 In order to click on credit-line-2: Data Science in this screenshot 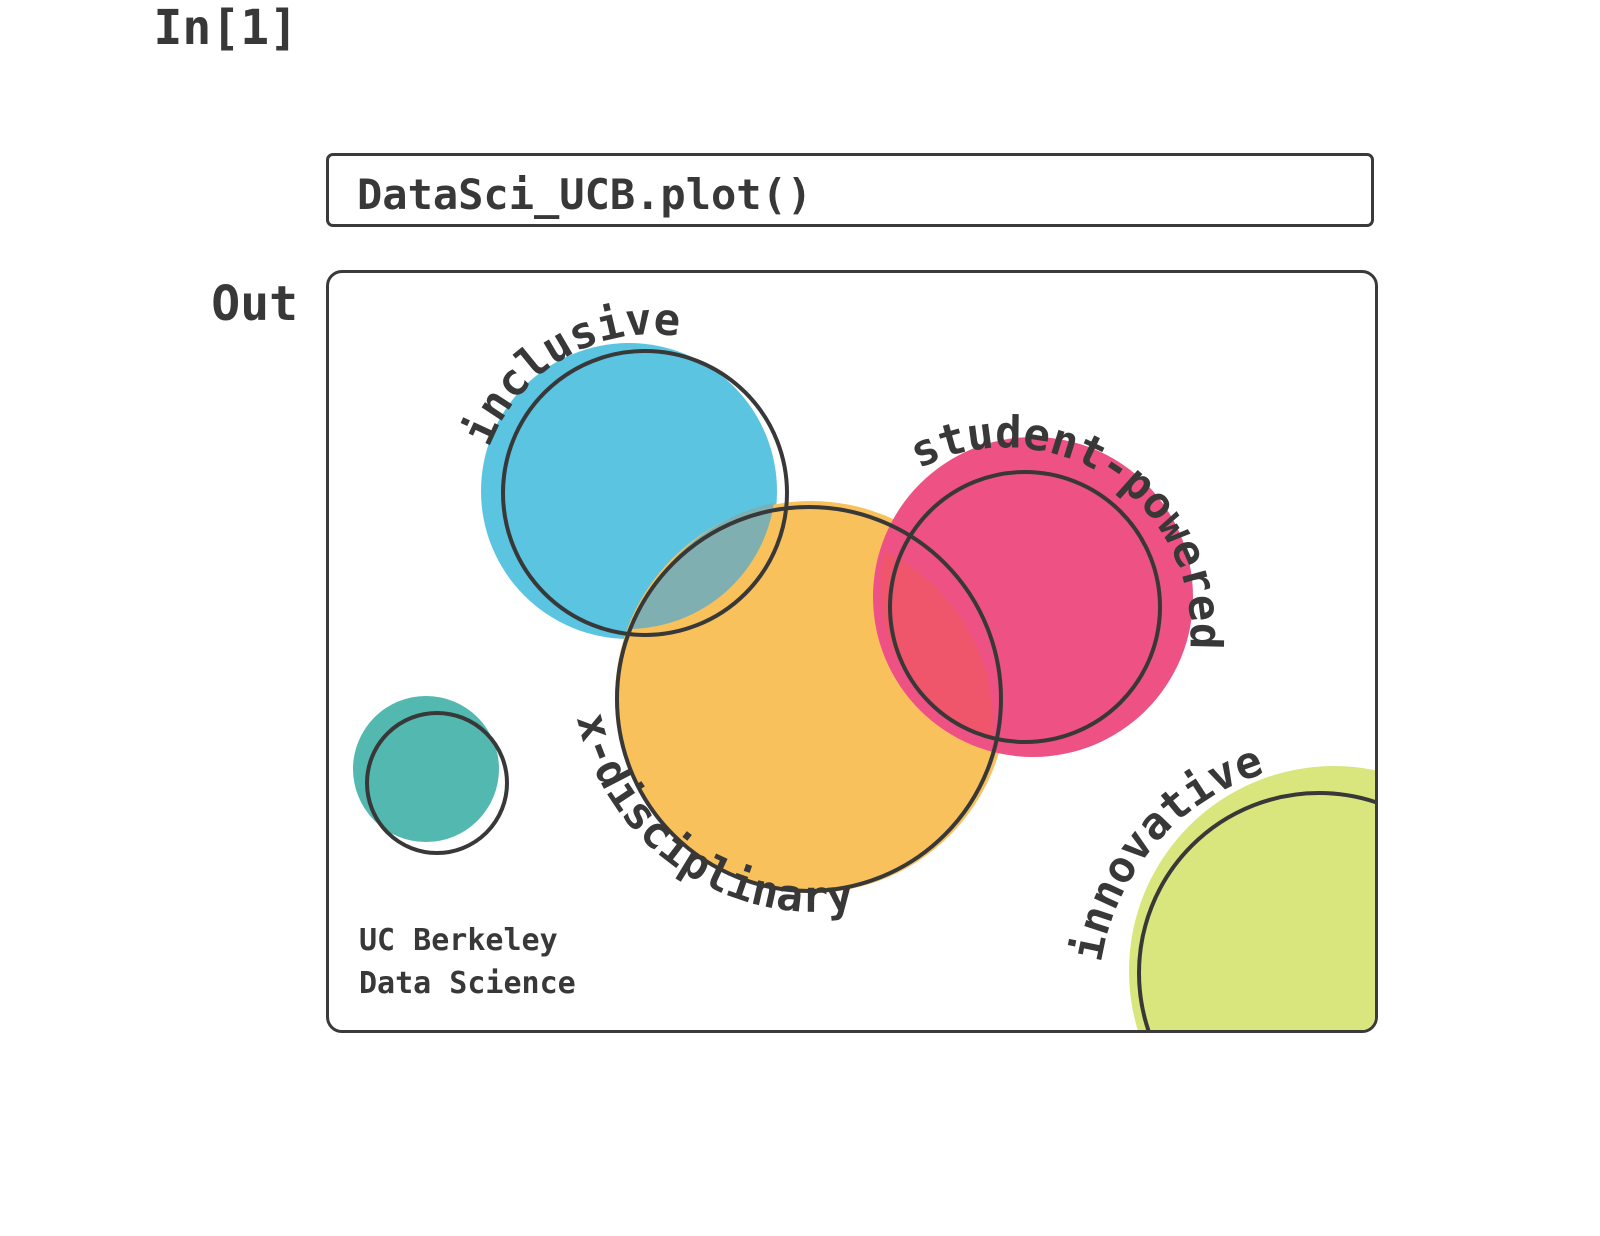, I will do `click(467, 983)`.